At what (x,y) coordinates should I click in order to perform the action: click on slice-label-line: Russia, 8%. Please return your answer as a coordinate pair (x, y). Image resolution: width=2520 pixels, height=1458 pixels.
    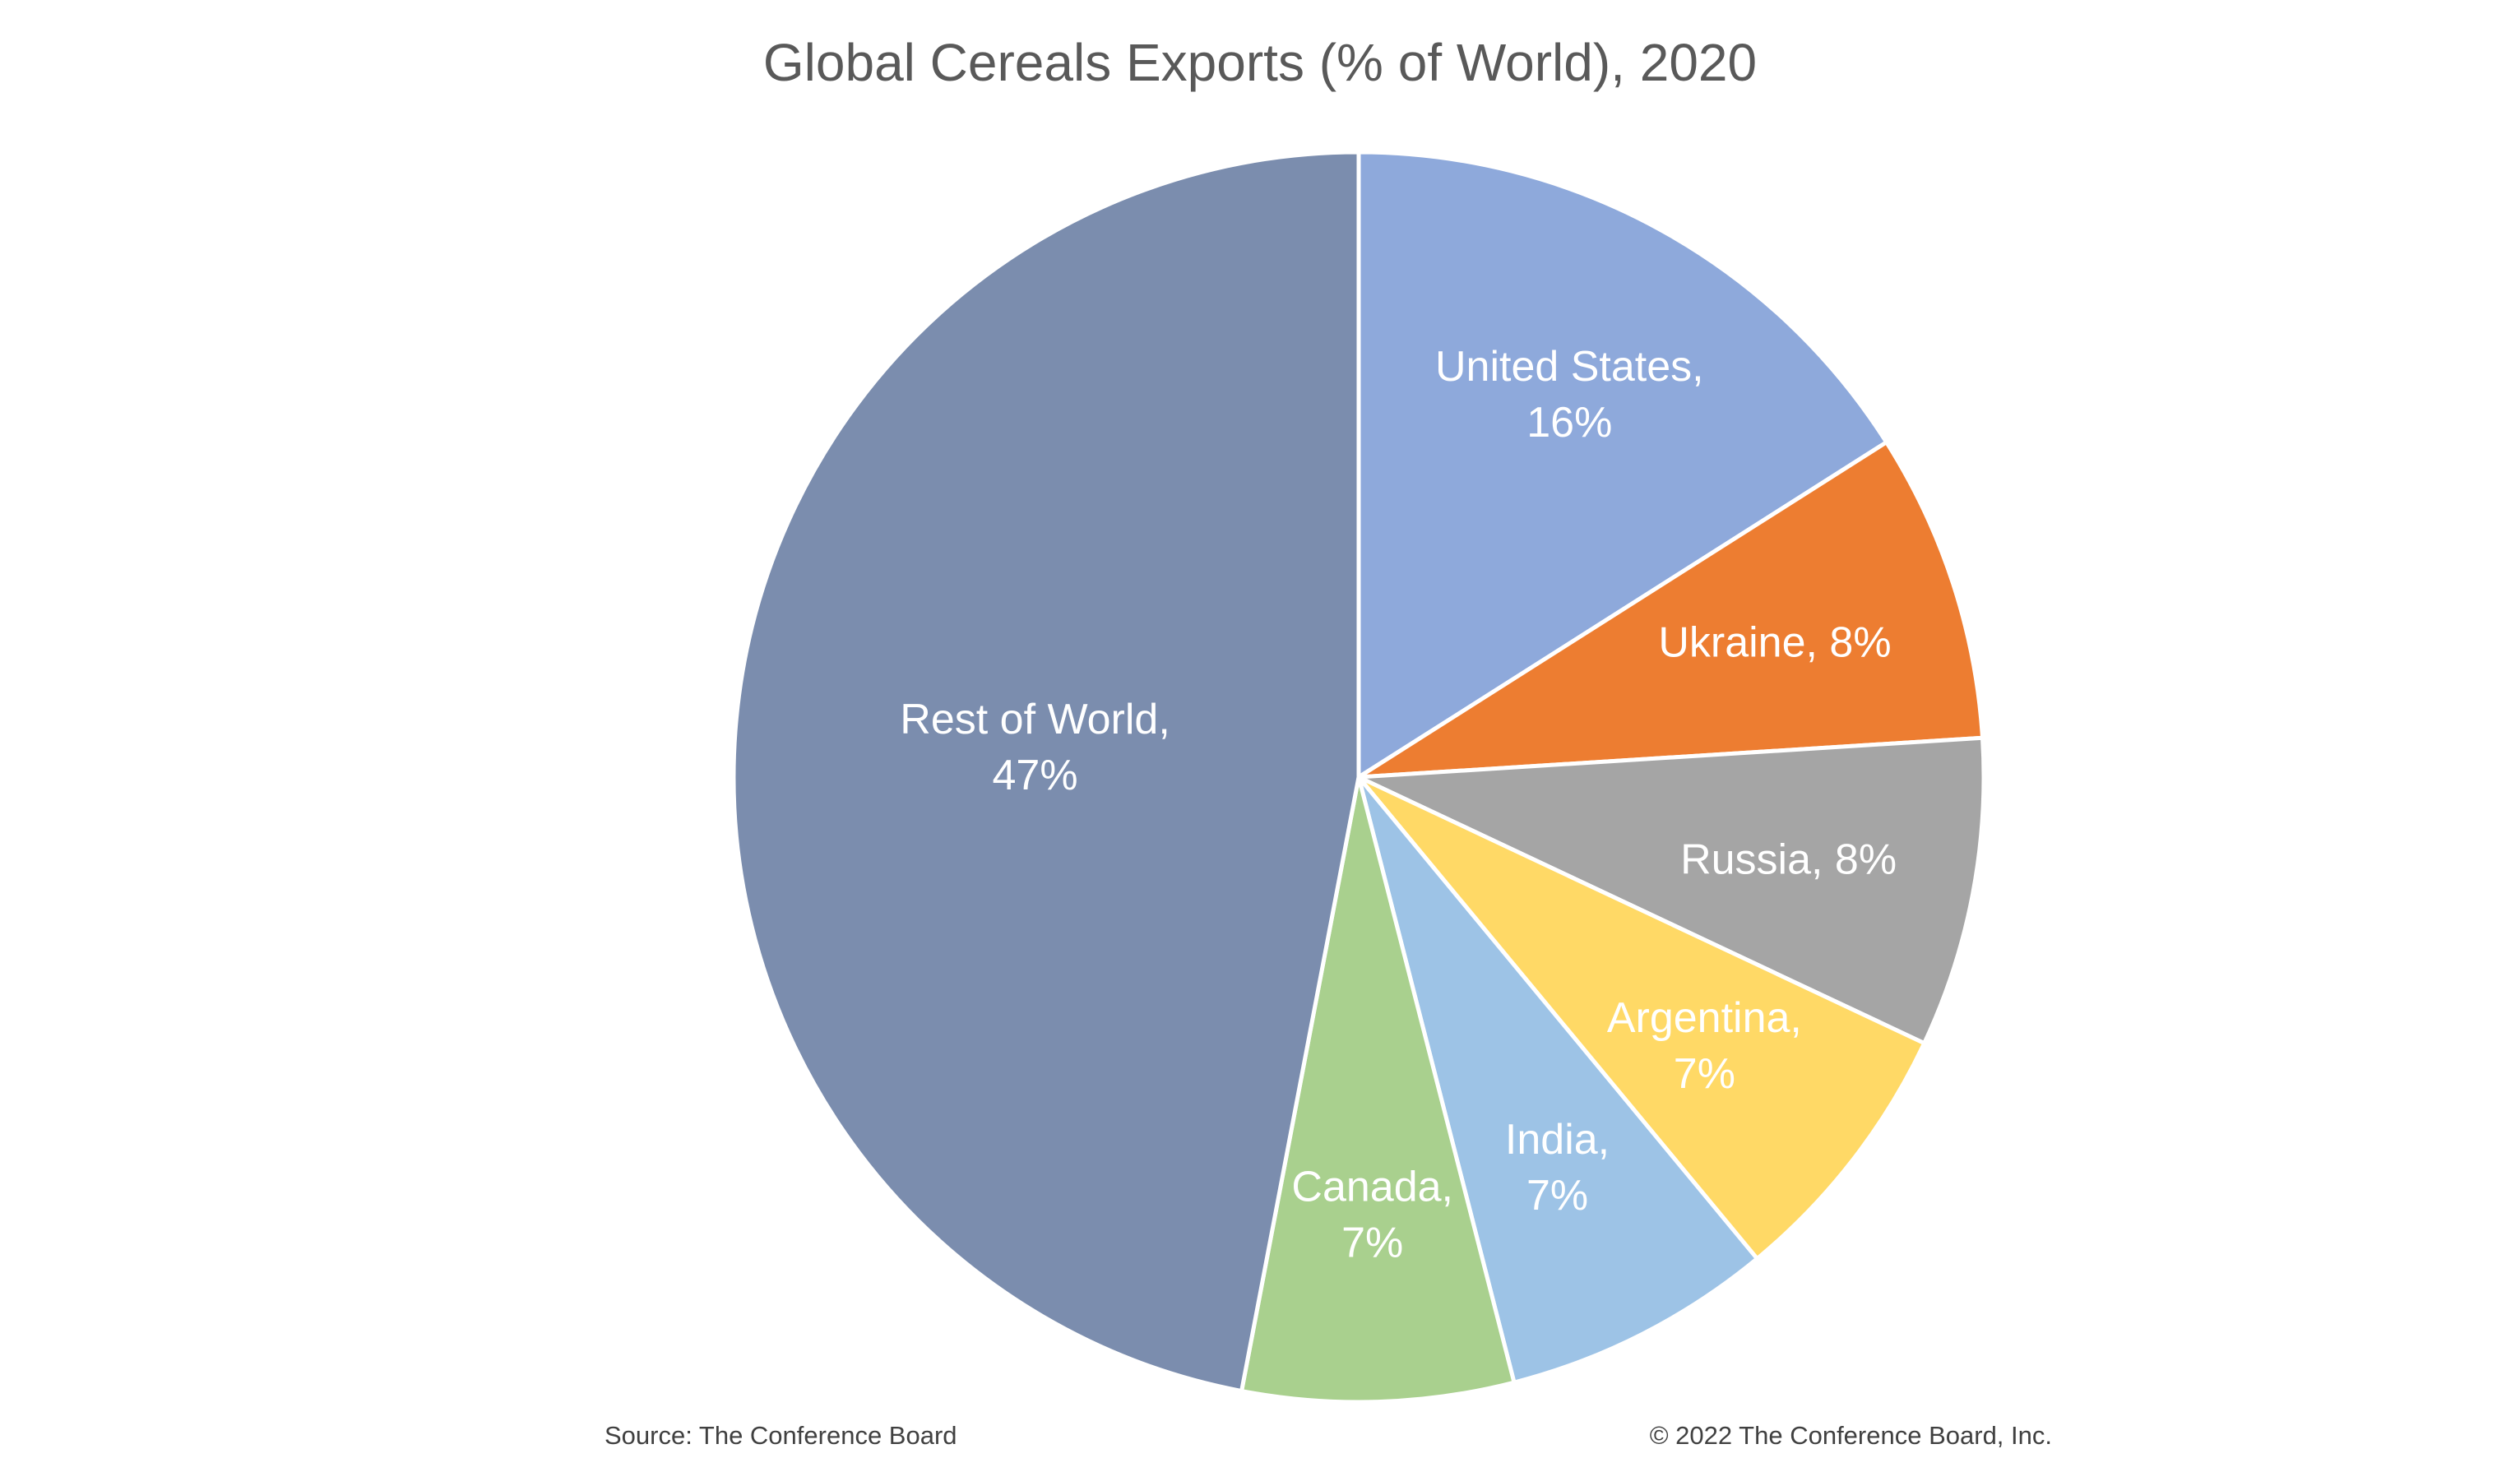
    Looking at the image, I should click on (1788, 860).